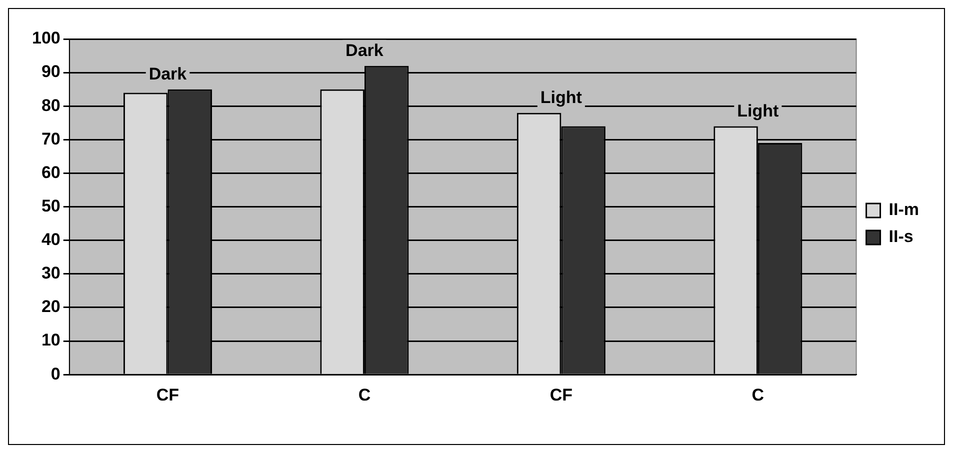 This screenshot has height=453, width=953. What do you see at coordinates (46, 38) in the screenshot?
I see `y-tick-label: 100` at bounding box center [46, 38].